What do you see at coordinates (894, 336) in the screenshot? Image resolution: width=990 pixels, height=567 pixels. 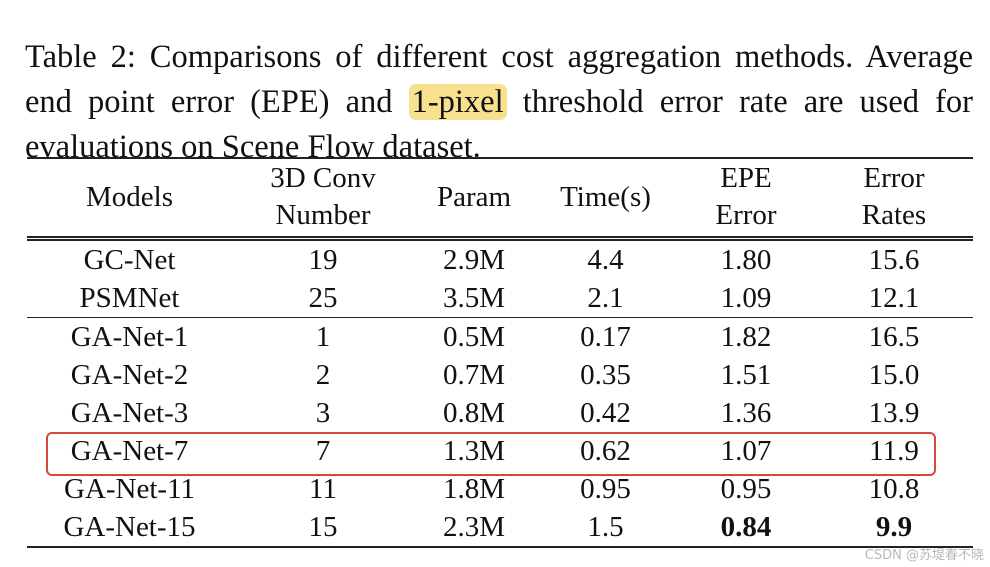 I see `cell-error-rate: 16.5` at bounding box center [894, 336].